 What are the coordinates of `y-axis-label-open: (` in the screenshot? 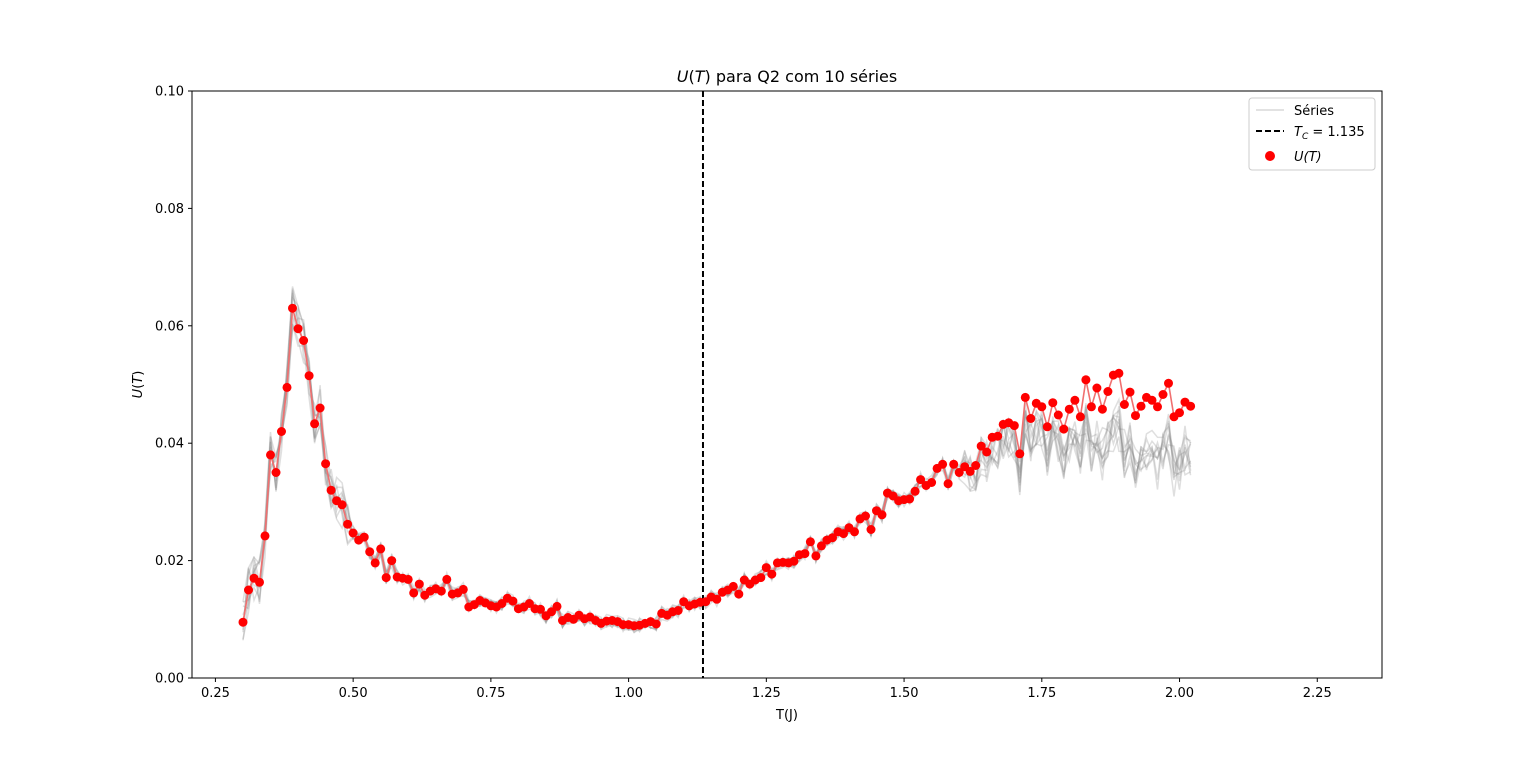 It's located at (138, 386).